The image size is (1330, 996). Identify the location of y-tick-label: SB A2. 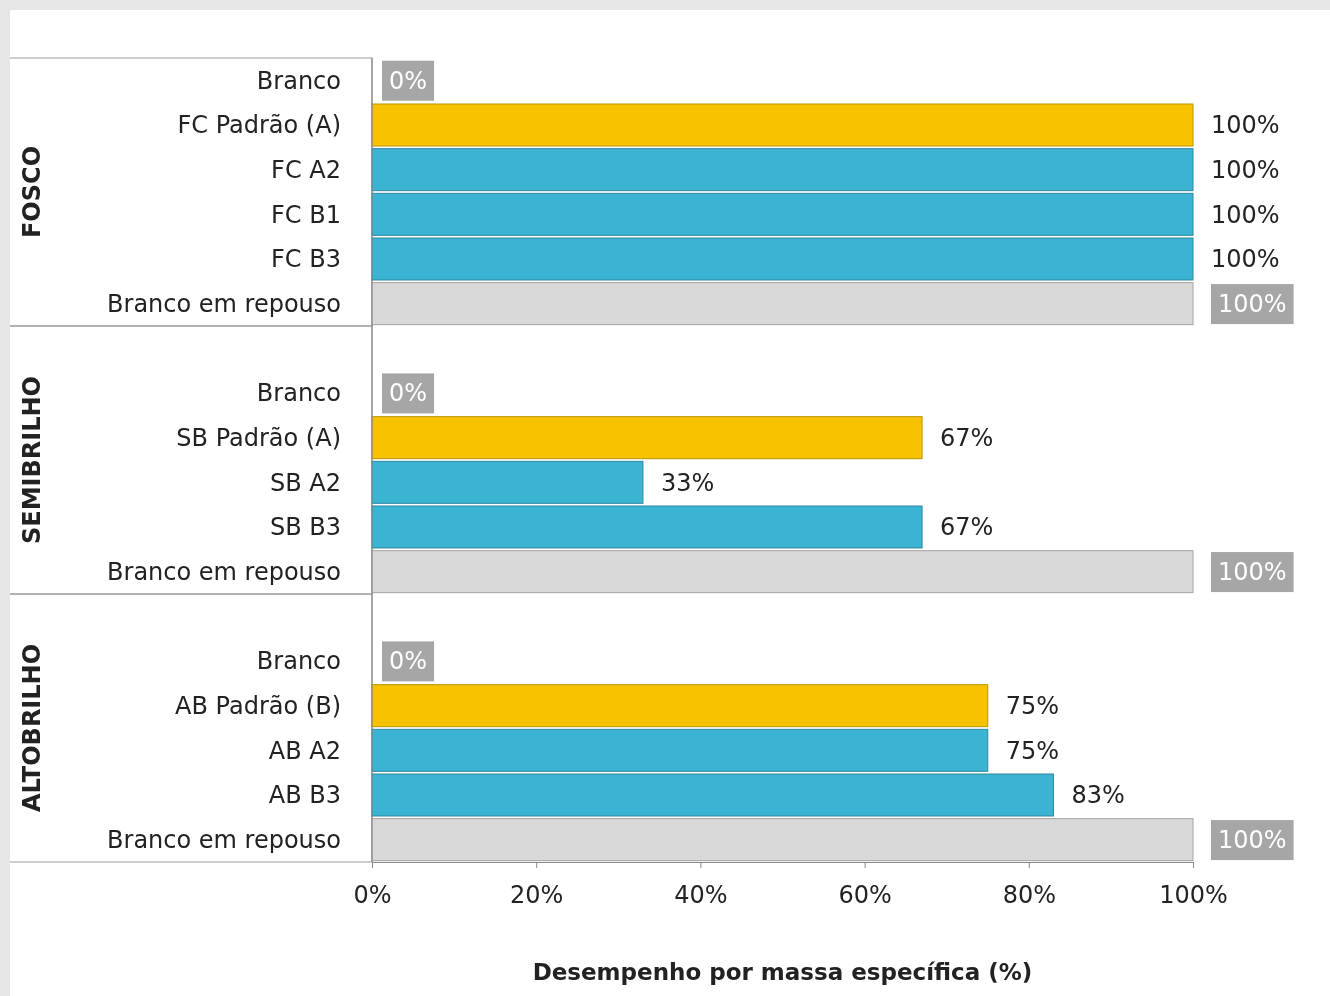
(305, 482).